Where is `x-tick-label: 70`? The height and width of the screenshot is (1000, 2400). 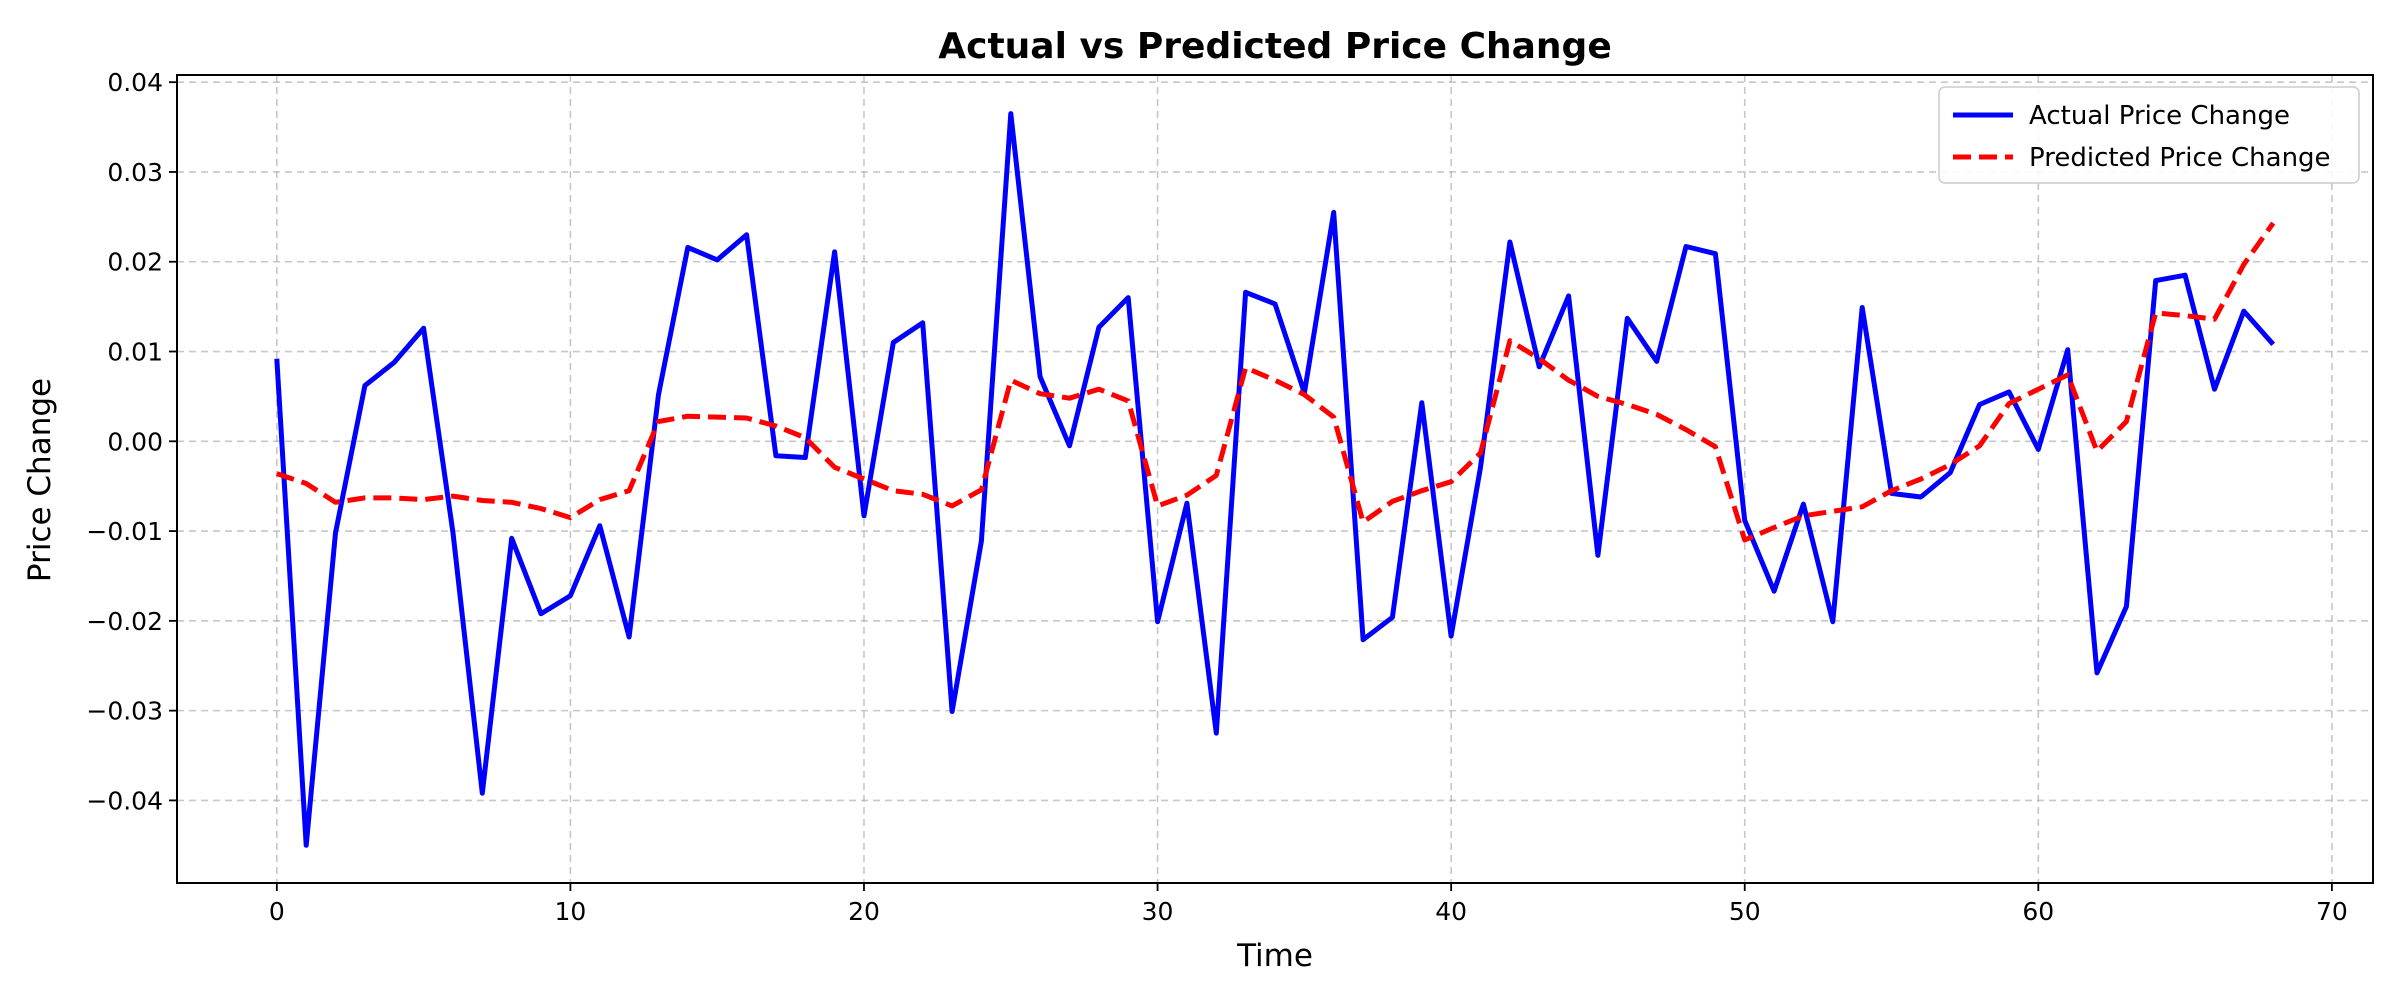
x-tick-label: 70 is located at coordinates (2332, 911).